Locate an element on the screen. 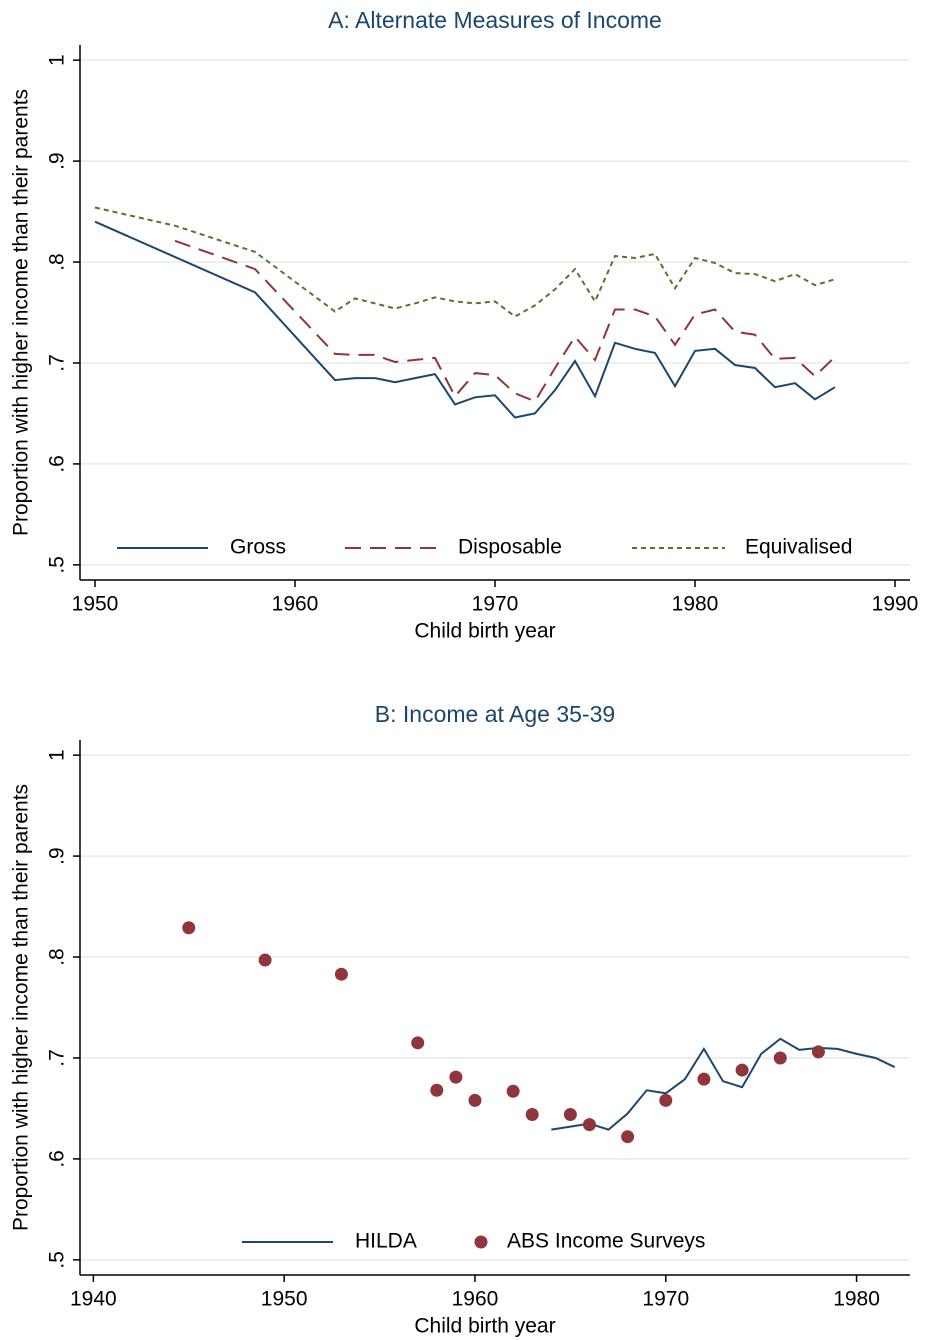 The height and width of the screenshot is (1340, 927). x-tick-label: 1990 is located at coordinates (895, 604).